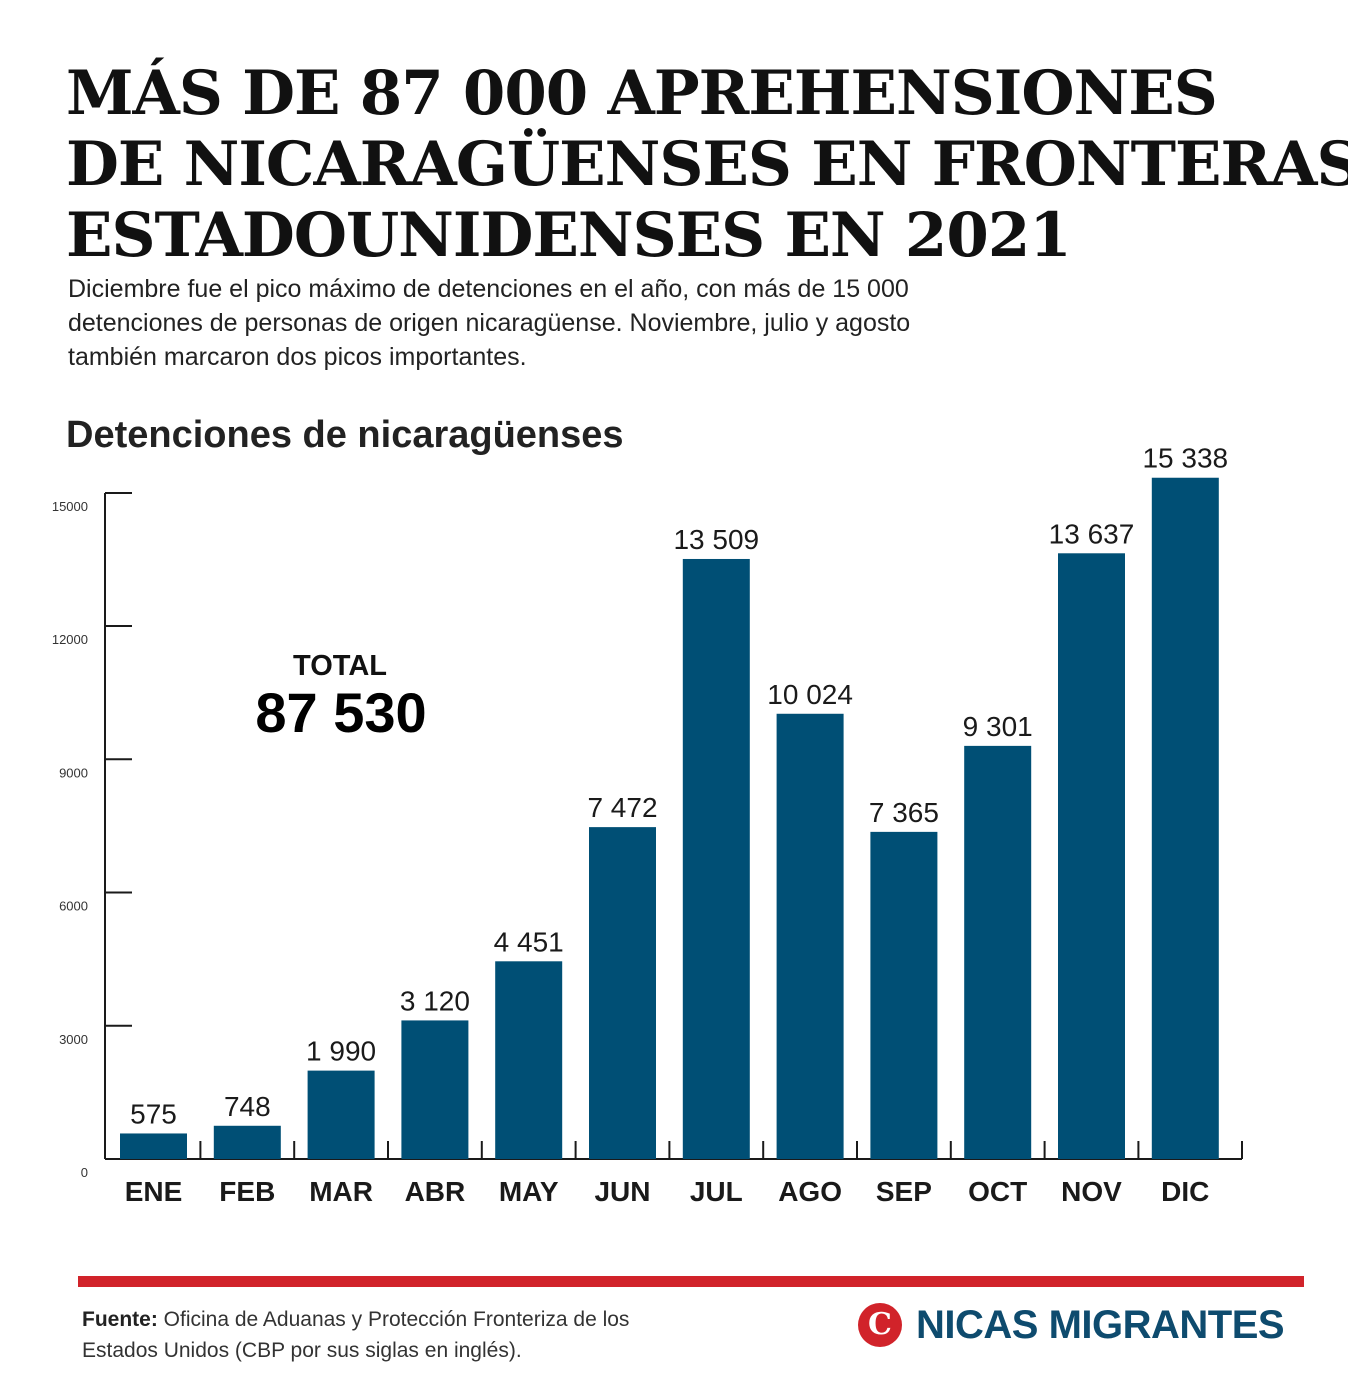 The image size is (1348, 1382). What do you see at coordinates (435, 1000) in the screenshot?
I see `bar-value-label: 3 120` at bounding box center [435, 1000].